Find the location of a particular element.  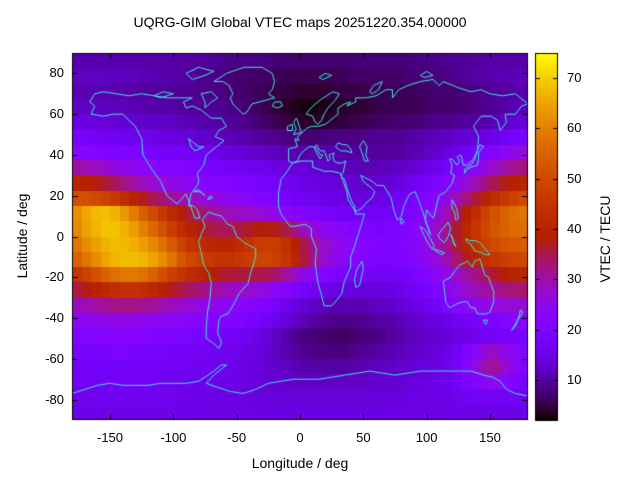

x-tick-label: 0 is located at coordinates (300, 437).